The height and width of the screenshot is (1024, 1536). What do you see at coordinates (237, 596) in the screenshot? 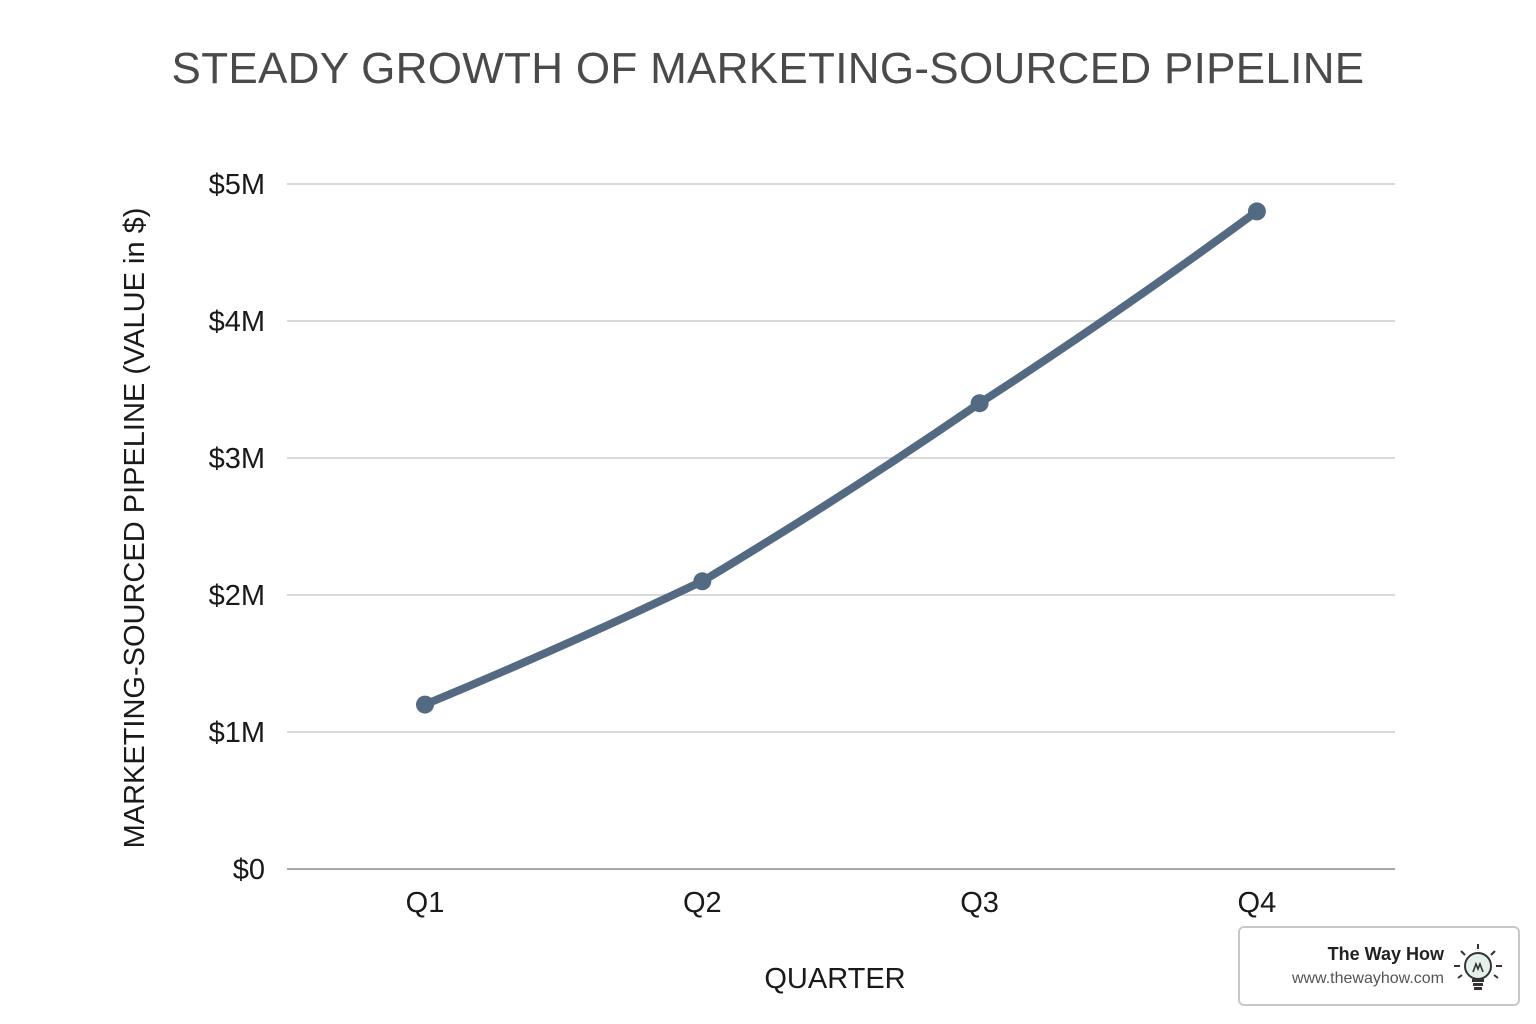
I see `y-tick-label: $2M` at bounding box center [237, 596].